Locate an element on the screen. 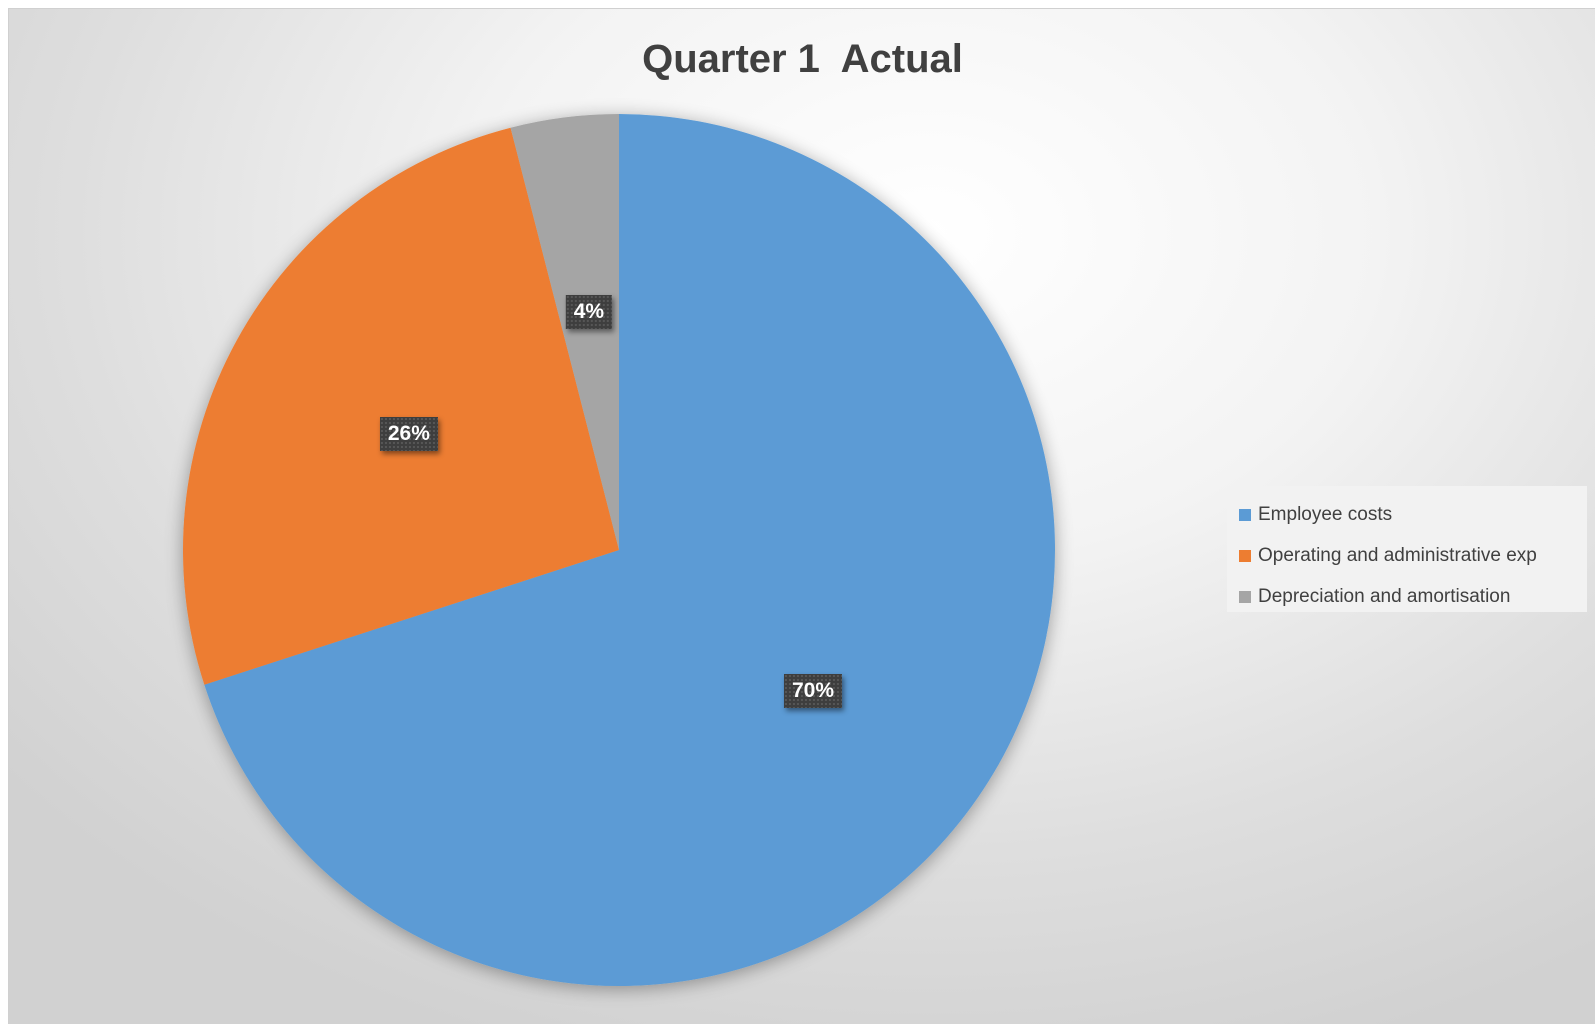 The width and height of the screenshot is (1595, 1024). data-label-employee-costs: 70% is located at coordinates (813, 690).